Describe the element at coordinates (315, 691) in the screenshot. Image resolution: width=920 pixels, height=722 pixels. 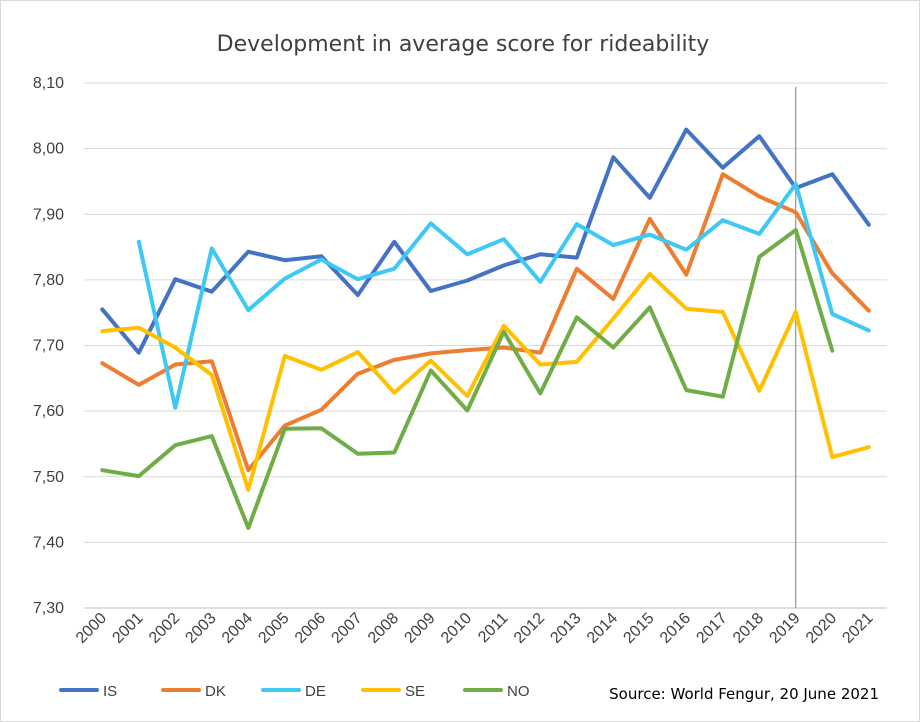
I see `legend-label-de: DE` at that location.